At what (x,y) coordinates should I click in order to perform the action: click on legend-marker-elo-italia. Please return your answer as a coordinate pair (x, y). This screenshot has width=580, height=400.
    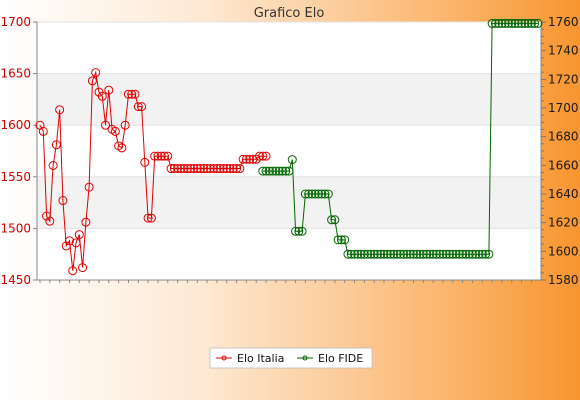
    Looking at the image, I should click on (224, 358).